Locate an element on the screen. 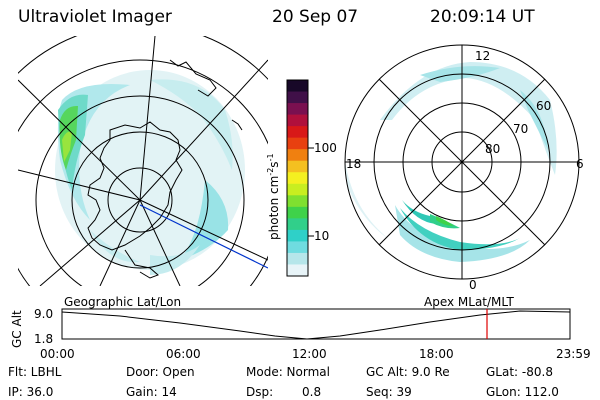 The height and width of the screenshot is (400, 600). colorbar-tick-10: 10 is located at coordinates (321, 236).